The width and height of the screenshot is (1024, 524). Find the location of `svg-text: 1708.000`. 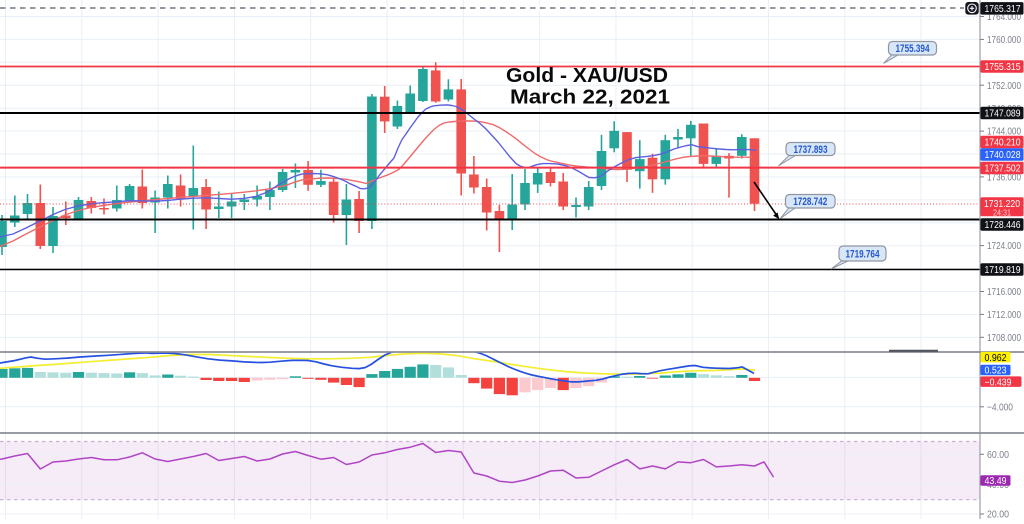

svg-text: 1708.000 is located at coordinates (1004, 338).